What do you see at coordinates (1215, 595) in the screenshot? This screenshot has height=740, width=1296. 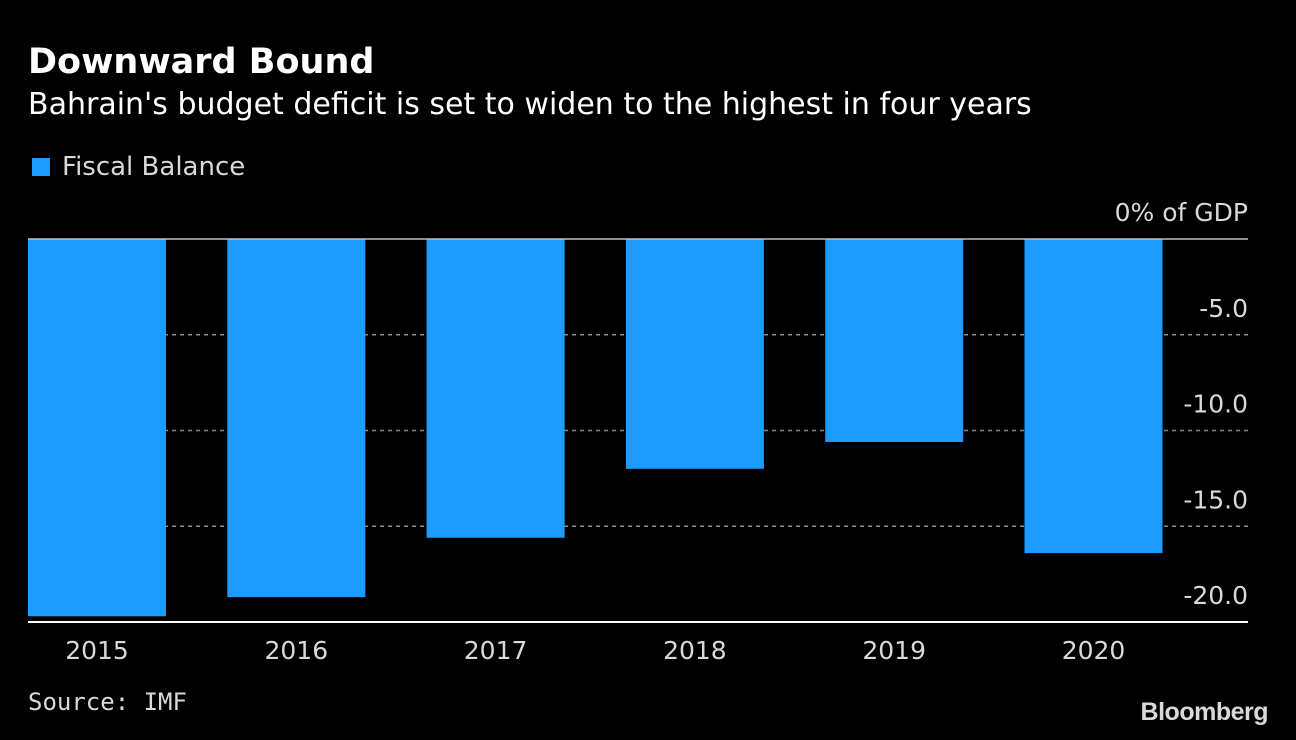 I see `y-tick-label: -20.0` at bounding box center [1215, 595].